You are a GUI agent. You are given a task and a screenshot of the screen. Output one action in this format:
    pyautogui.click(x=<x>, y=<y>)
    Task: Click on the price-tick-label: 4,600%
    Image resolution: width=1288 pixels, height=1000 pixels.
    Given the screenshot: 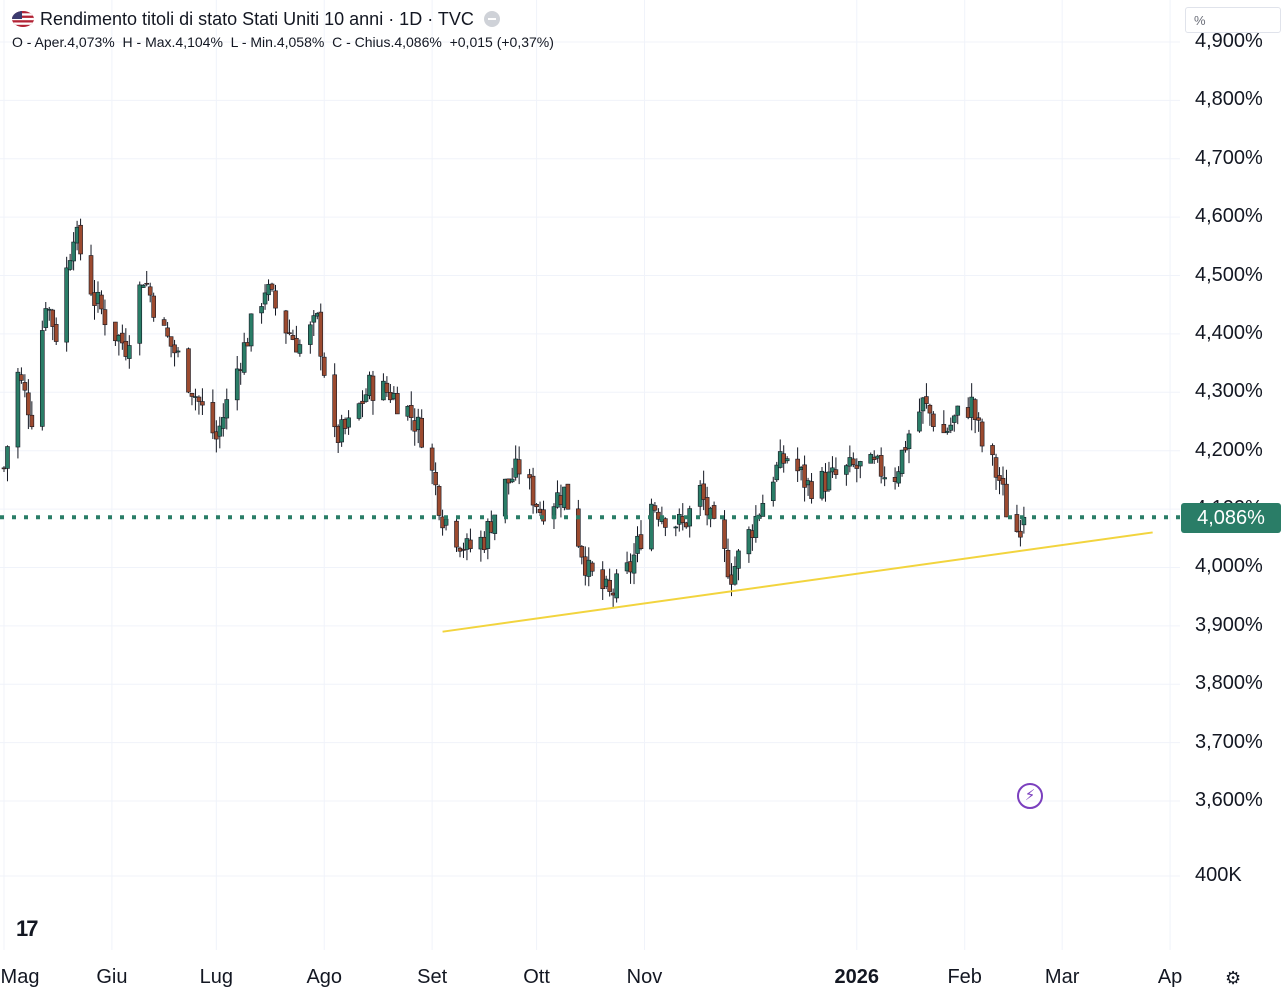 What is the action you would take?
    pyautogui.click(x=1229, y=216)
    